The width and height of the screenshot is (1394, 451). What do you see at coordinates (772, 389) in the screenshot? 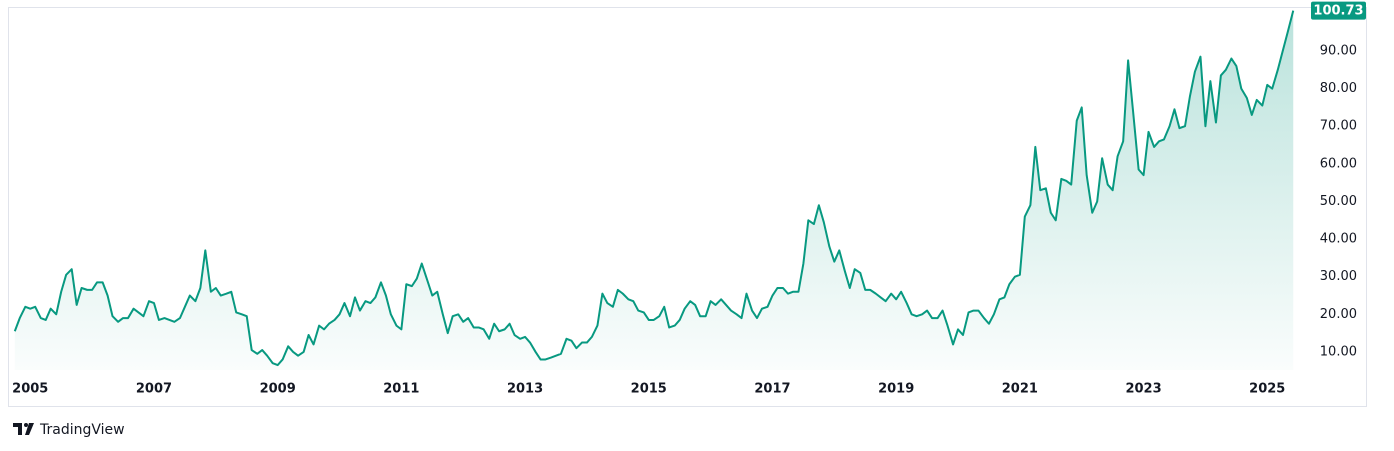
I see `x-tick-label: 2017` at bounding box center [772, 389].